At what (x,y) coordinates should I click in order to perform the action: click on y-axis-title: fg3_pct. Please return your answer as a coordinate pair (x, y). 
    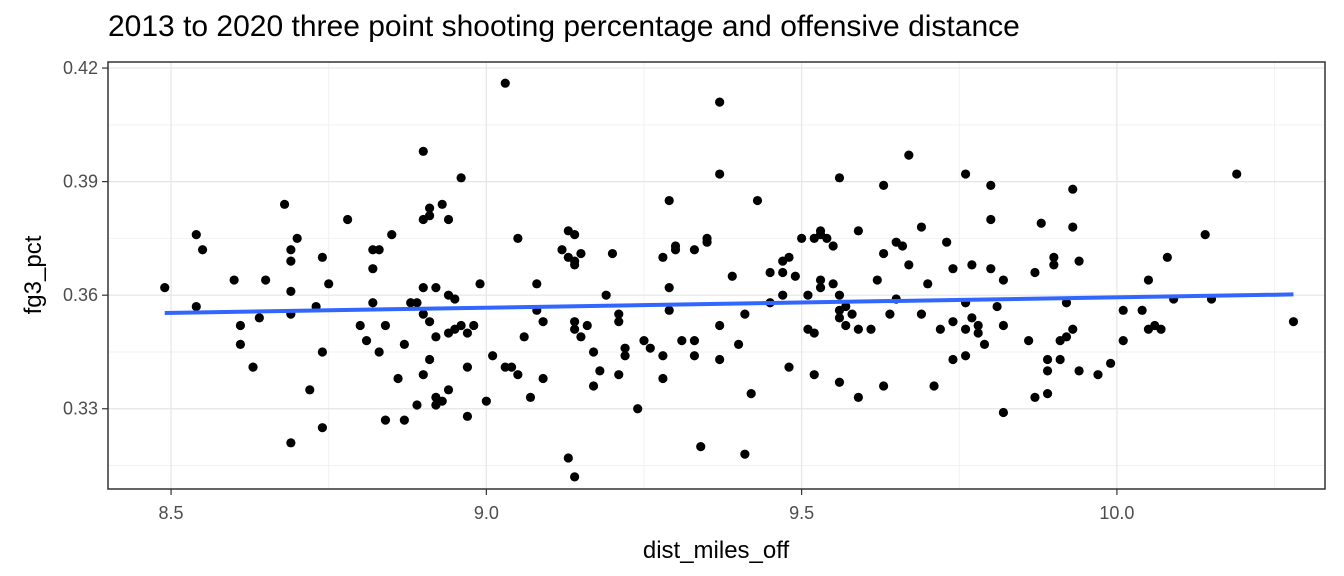
    Looking at the image, I should click on (33, 274).